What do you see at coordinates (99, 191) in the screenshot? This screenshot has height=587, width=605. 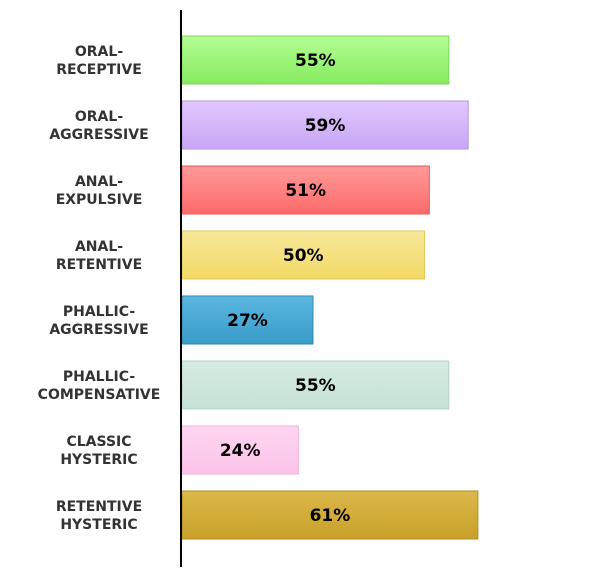 I see `category-label: ANAL-EXPULSIVE` at bounding box center [99, 191].